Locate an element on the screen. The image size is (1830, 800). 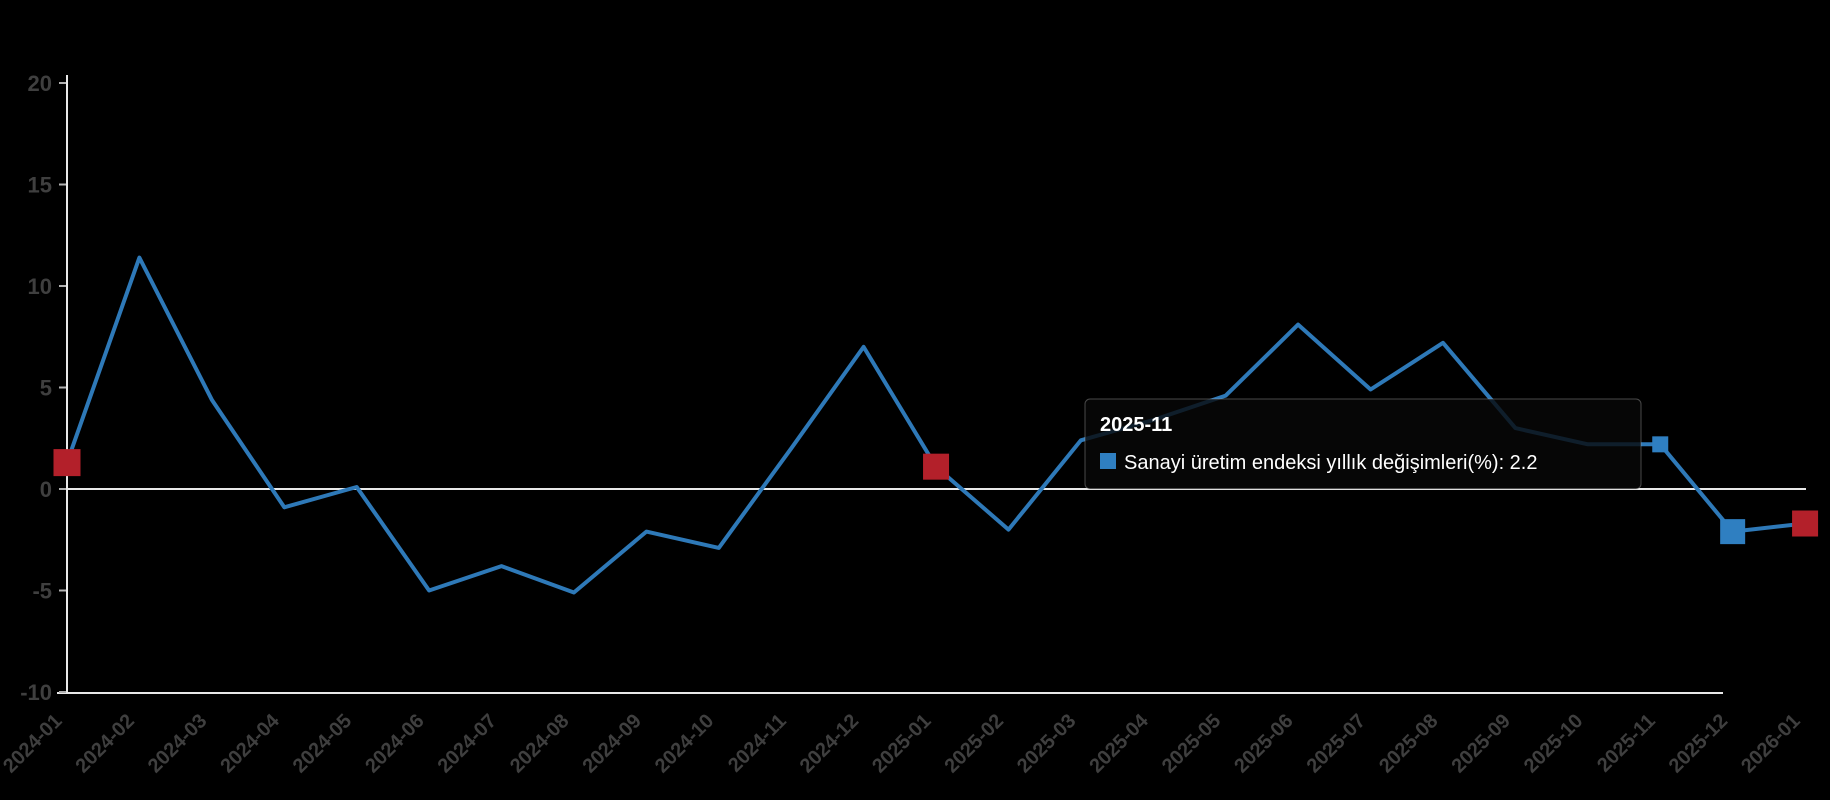
x-tick-label: 2025-11 is located at coordinates (1626, 743).